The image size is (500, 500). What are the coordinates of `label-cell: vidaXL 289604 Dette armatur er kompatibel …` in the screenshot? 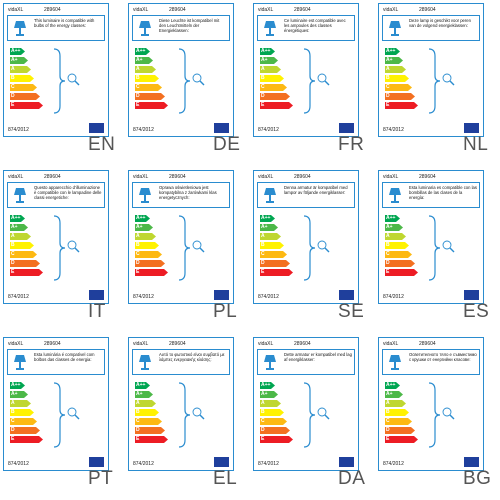 It's located at (312, 417).